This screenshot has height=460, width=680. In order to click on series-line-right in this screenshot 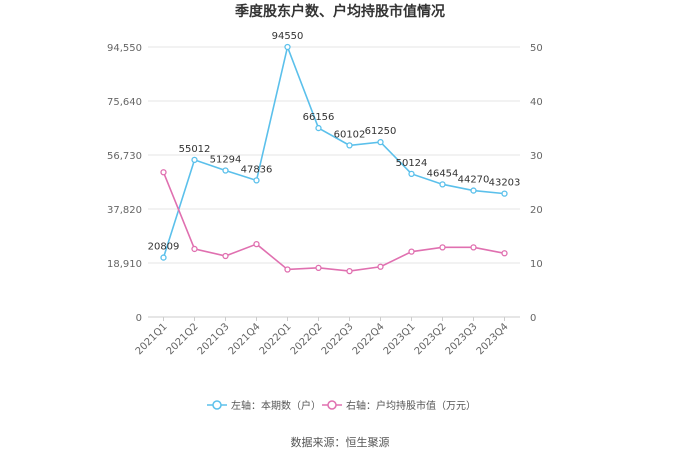, I will do `click(333, 221)`.